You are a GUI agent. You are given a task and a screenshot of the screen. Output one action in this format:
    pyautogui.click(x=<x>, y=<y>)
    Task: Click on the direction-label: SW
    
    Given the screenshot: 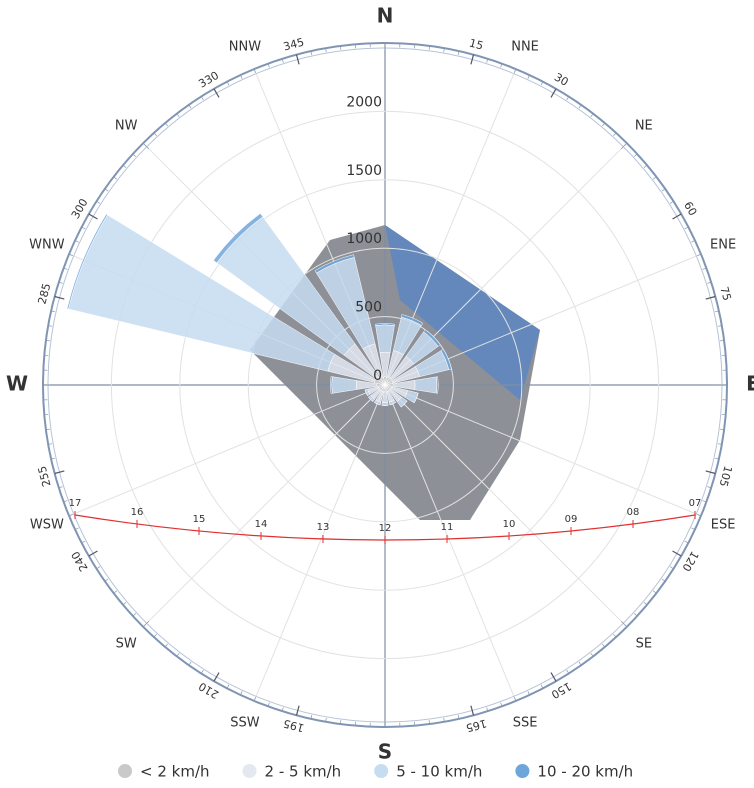 What is the action you would take?
    pyautogui.click(x=126, y=643)
    